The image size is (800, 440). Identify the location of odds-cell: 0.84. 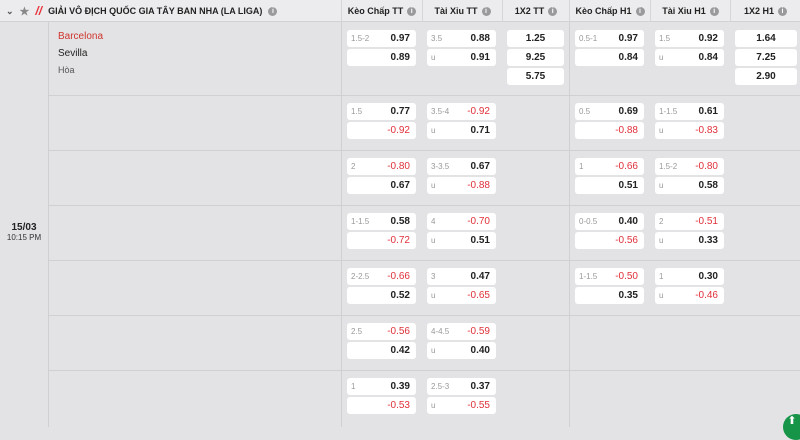
(609, 57).